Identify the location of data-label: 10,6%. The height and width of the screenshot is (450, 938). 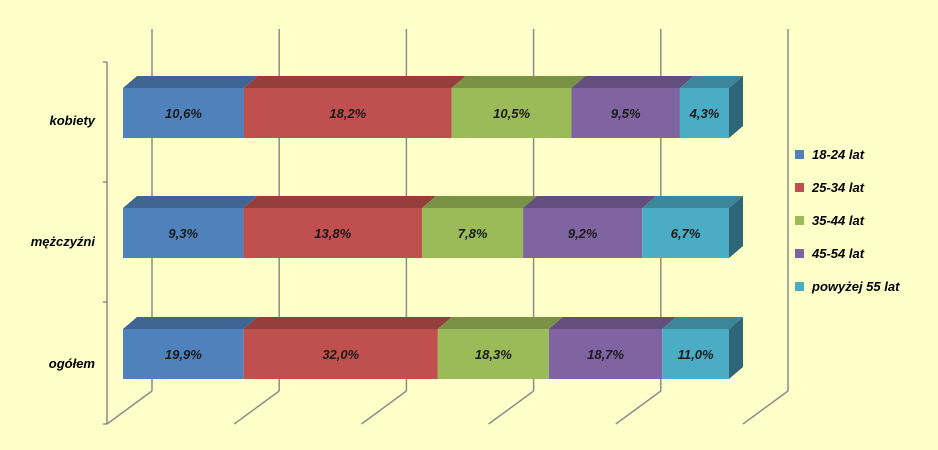
(183, 113).